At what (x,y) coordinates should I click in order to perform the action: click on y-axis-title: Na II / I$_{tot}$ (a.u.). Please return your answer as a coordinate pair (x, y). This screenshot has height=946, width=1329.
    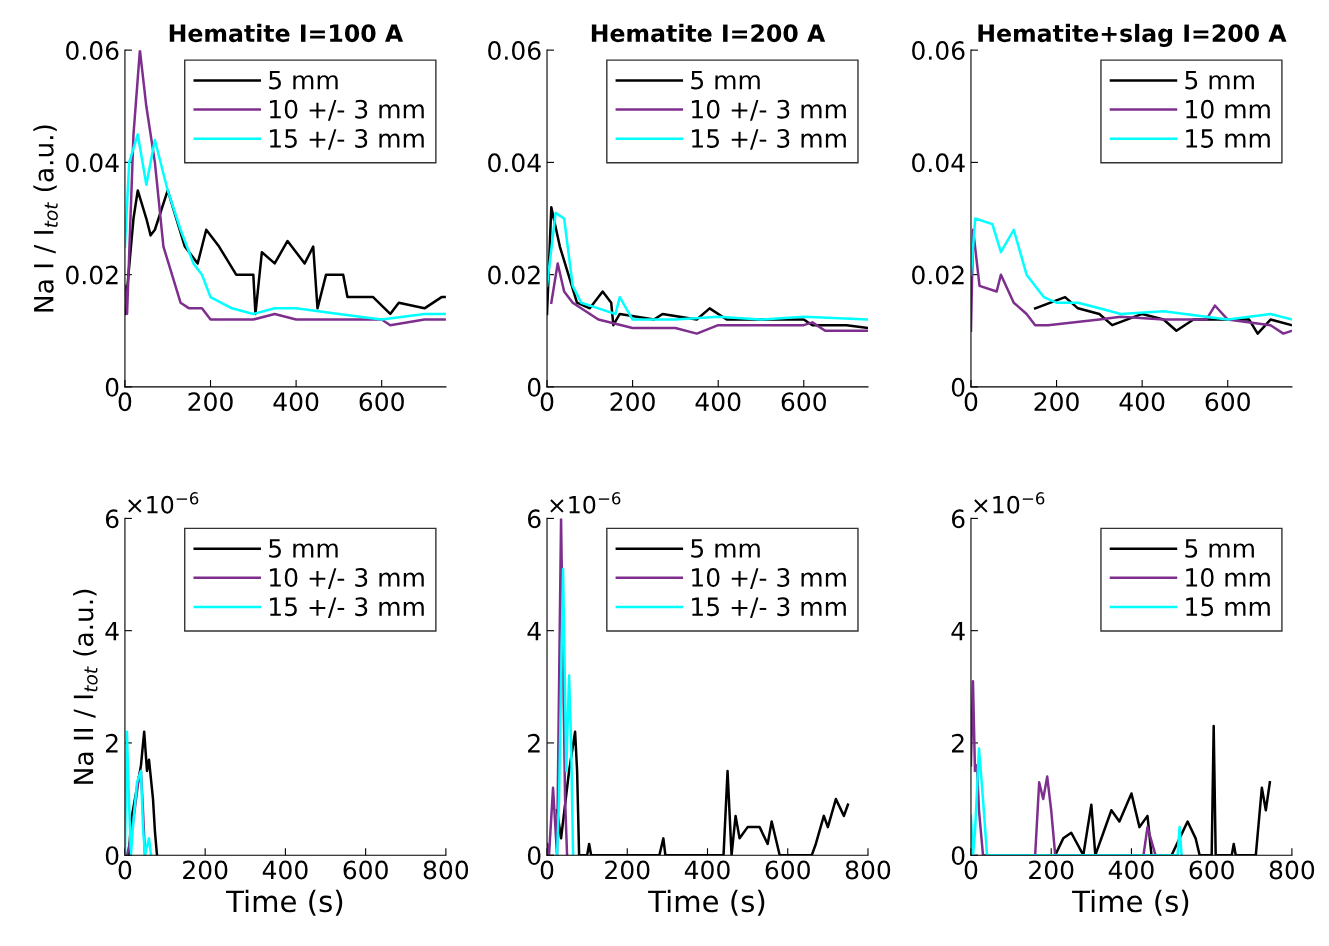
    Looking at the image, I should click on (85, 686).